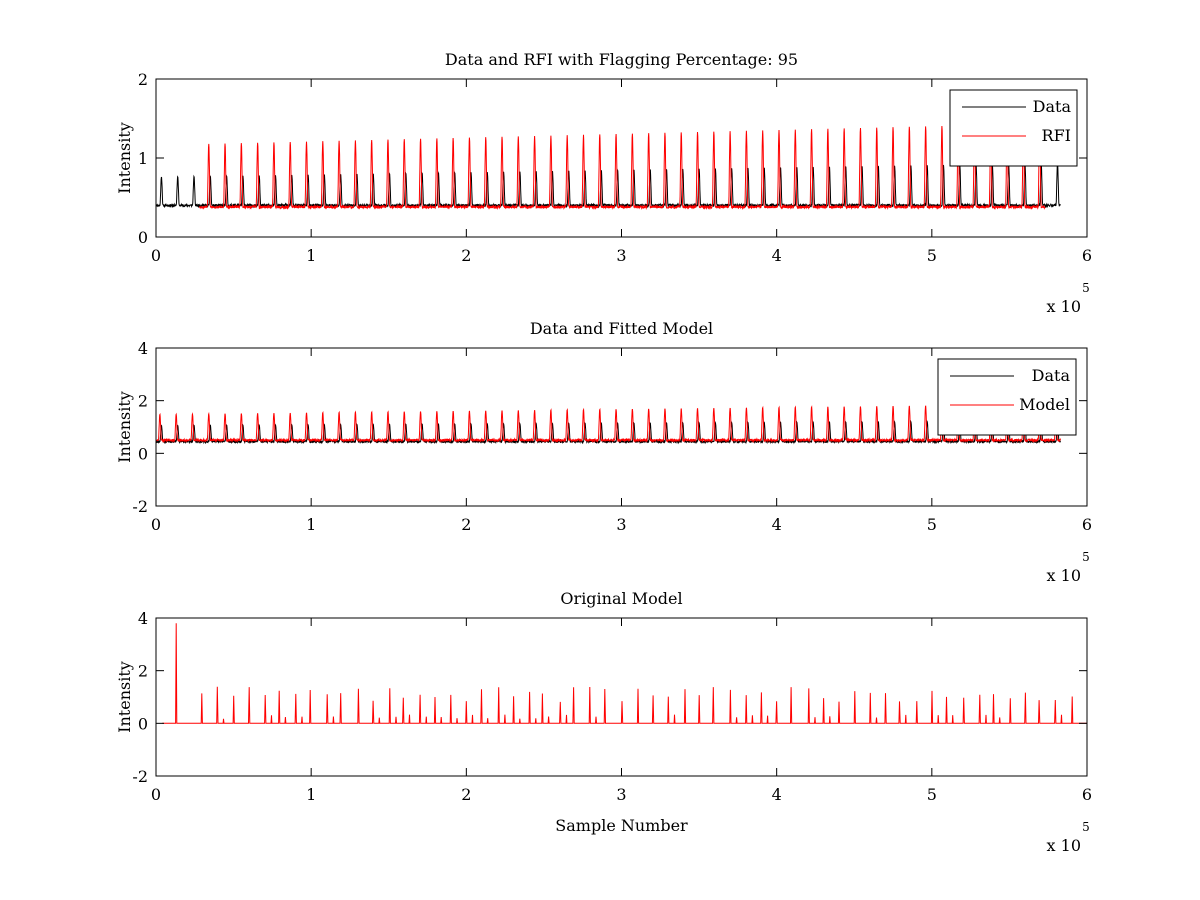  I want to click on legend-label: RFI, so click(1056, 135).